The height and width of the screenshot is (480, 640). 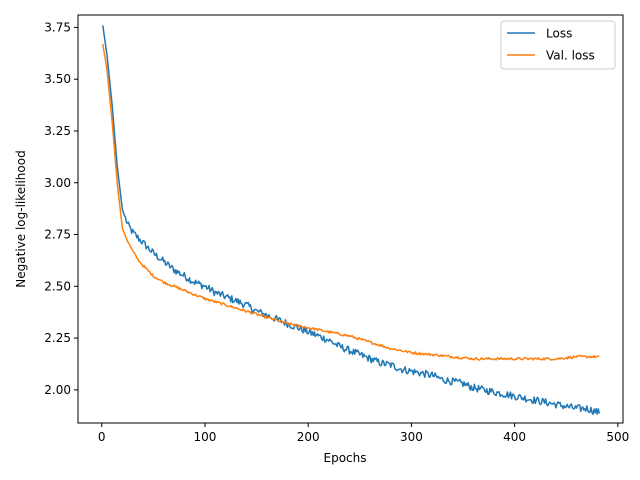 What do you see at coordinates (57, 183) in the screenshot?
I see `y-tick-label: 3.00` at bounding box center [57, 183].